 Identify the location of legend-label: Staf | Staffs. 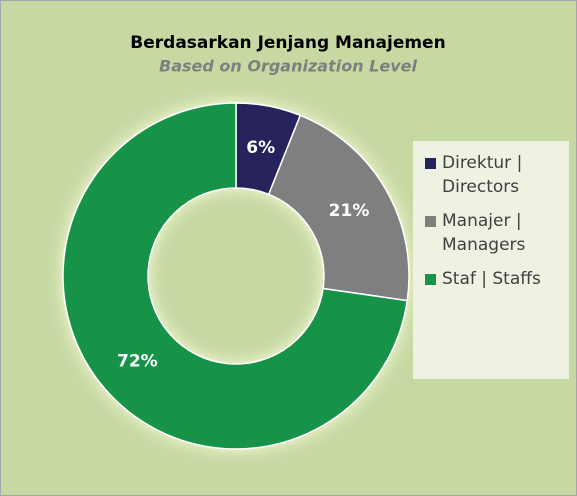
(491, 279).